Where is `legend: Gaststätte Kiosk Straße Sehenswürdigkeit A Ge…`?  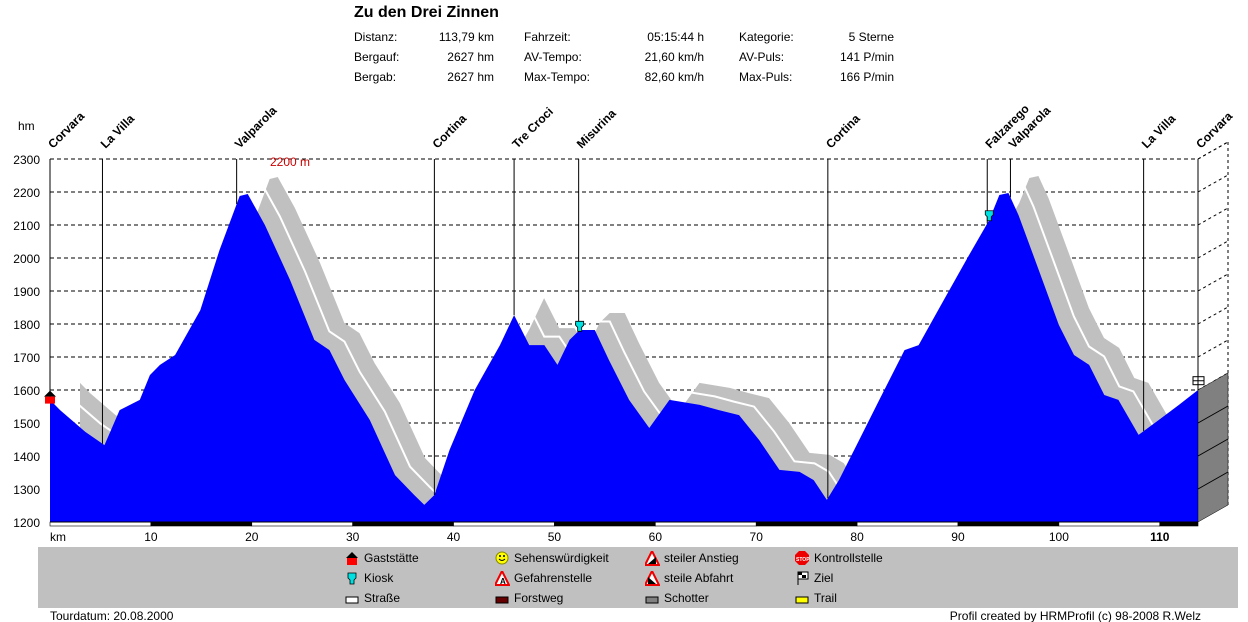 legend: Gaststätte Kiosk Straße Sehenswürdigkeit A Ge… is located at coordinates (638, 577).